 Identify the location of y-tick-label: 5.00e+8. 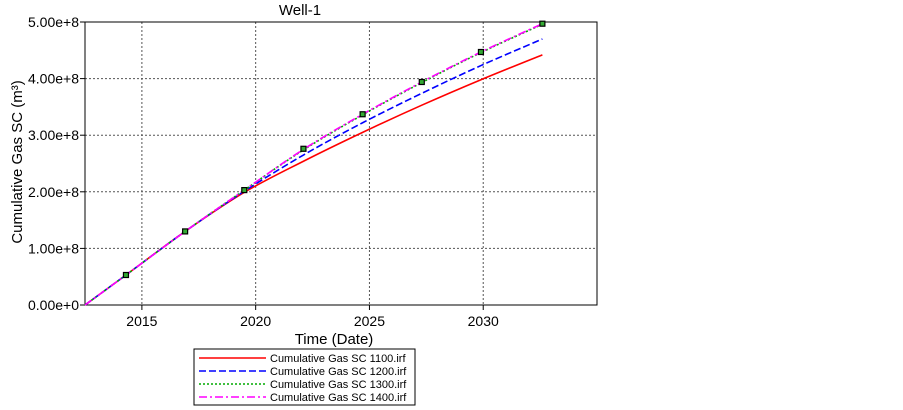
(53, 22).